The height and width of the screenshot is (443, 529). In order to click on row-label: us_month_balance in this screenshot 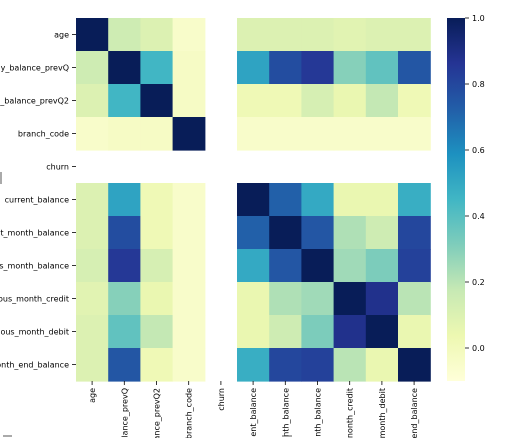, I will do `click(34, 266)`.